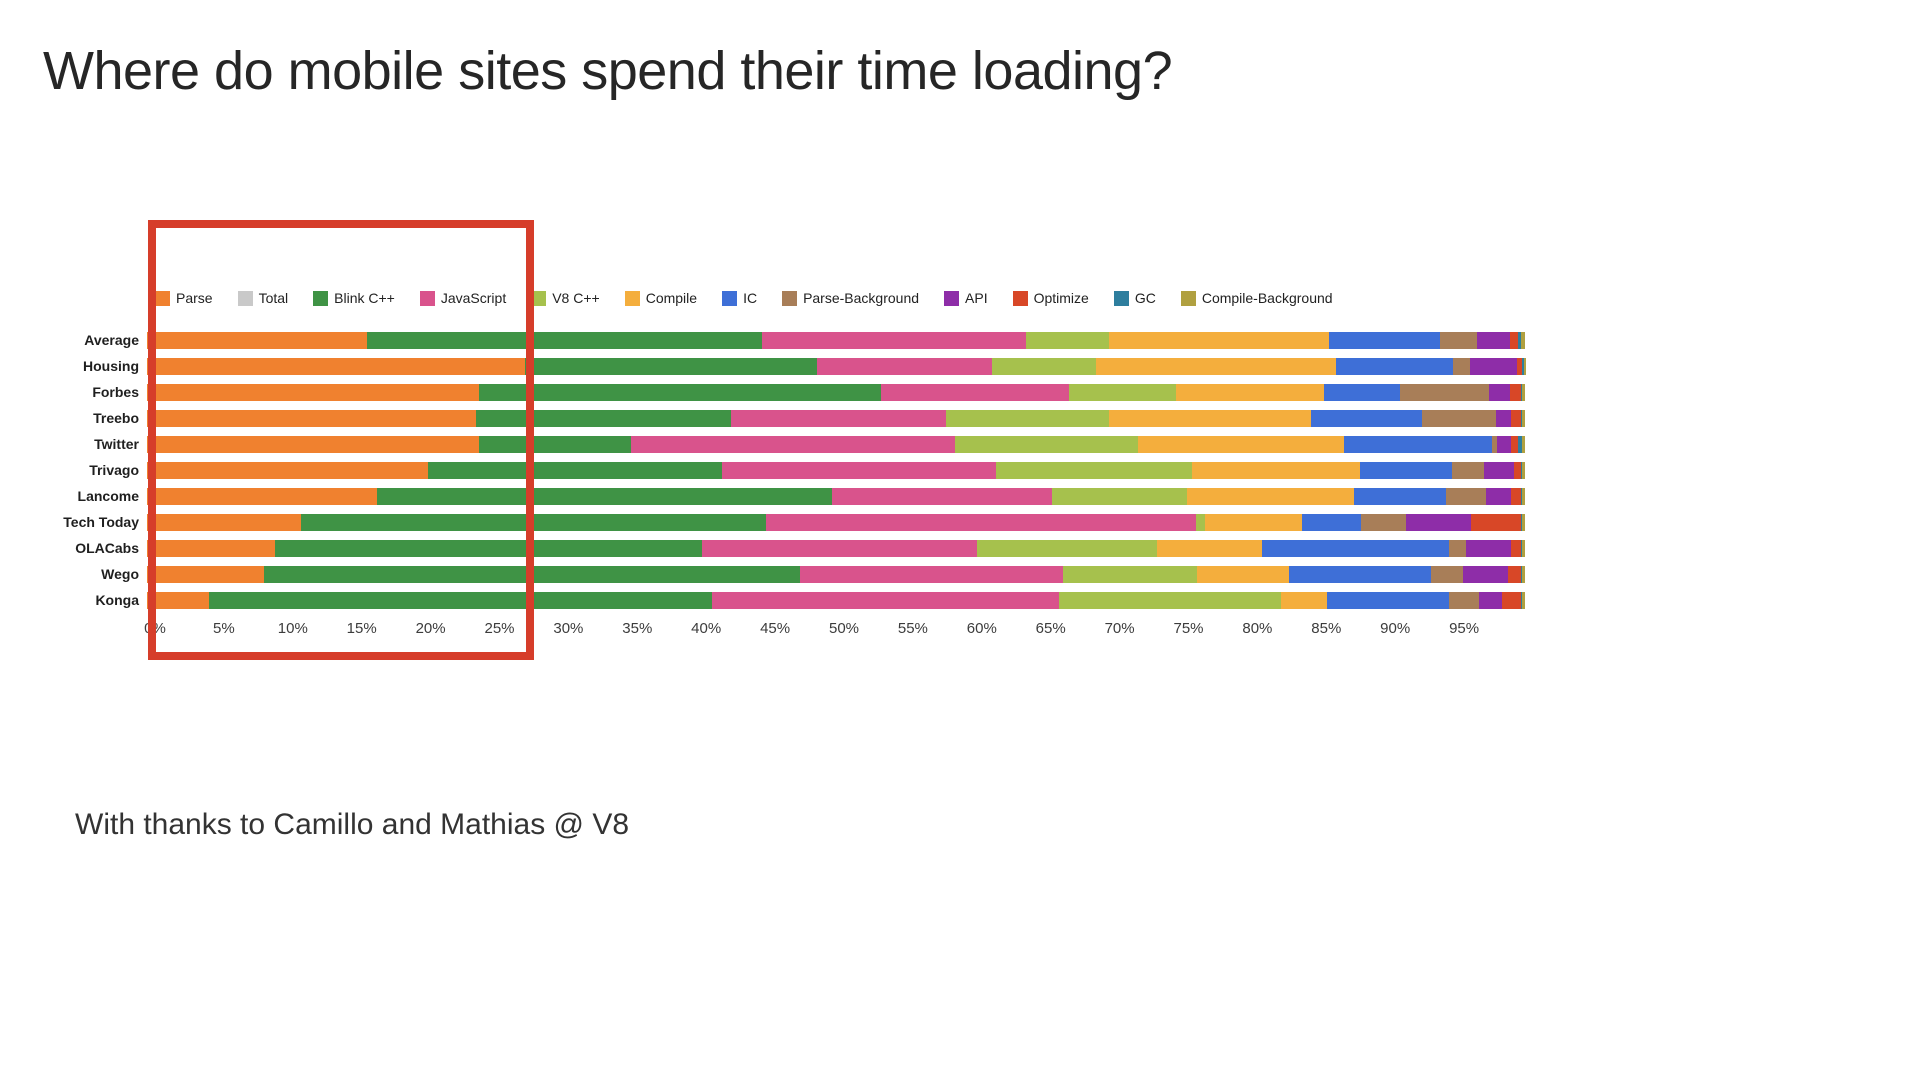 Image resolution: width=1920 pixels, height=1080 pixels. I want to click on chart-row-konga: Konga, so click(766, 600).